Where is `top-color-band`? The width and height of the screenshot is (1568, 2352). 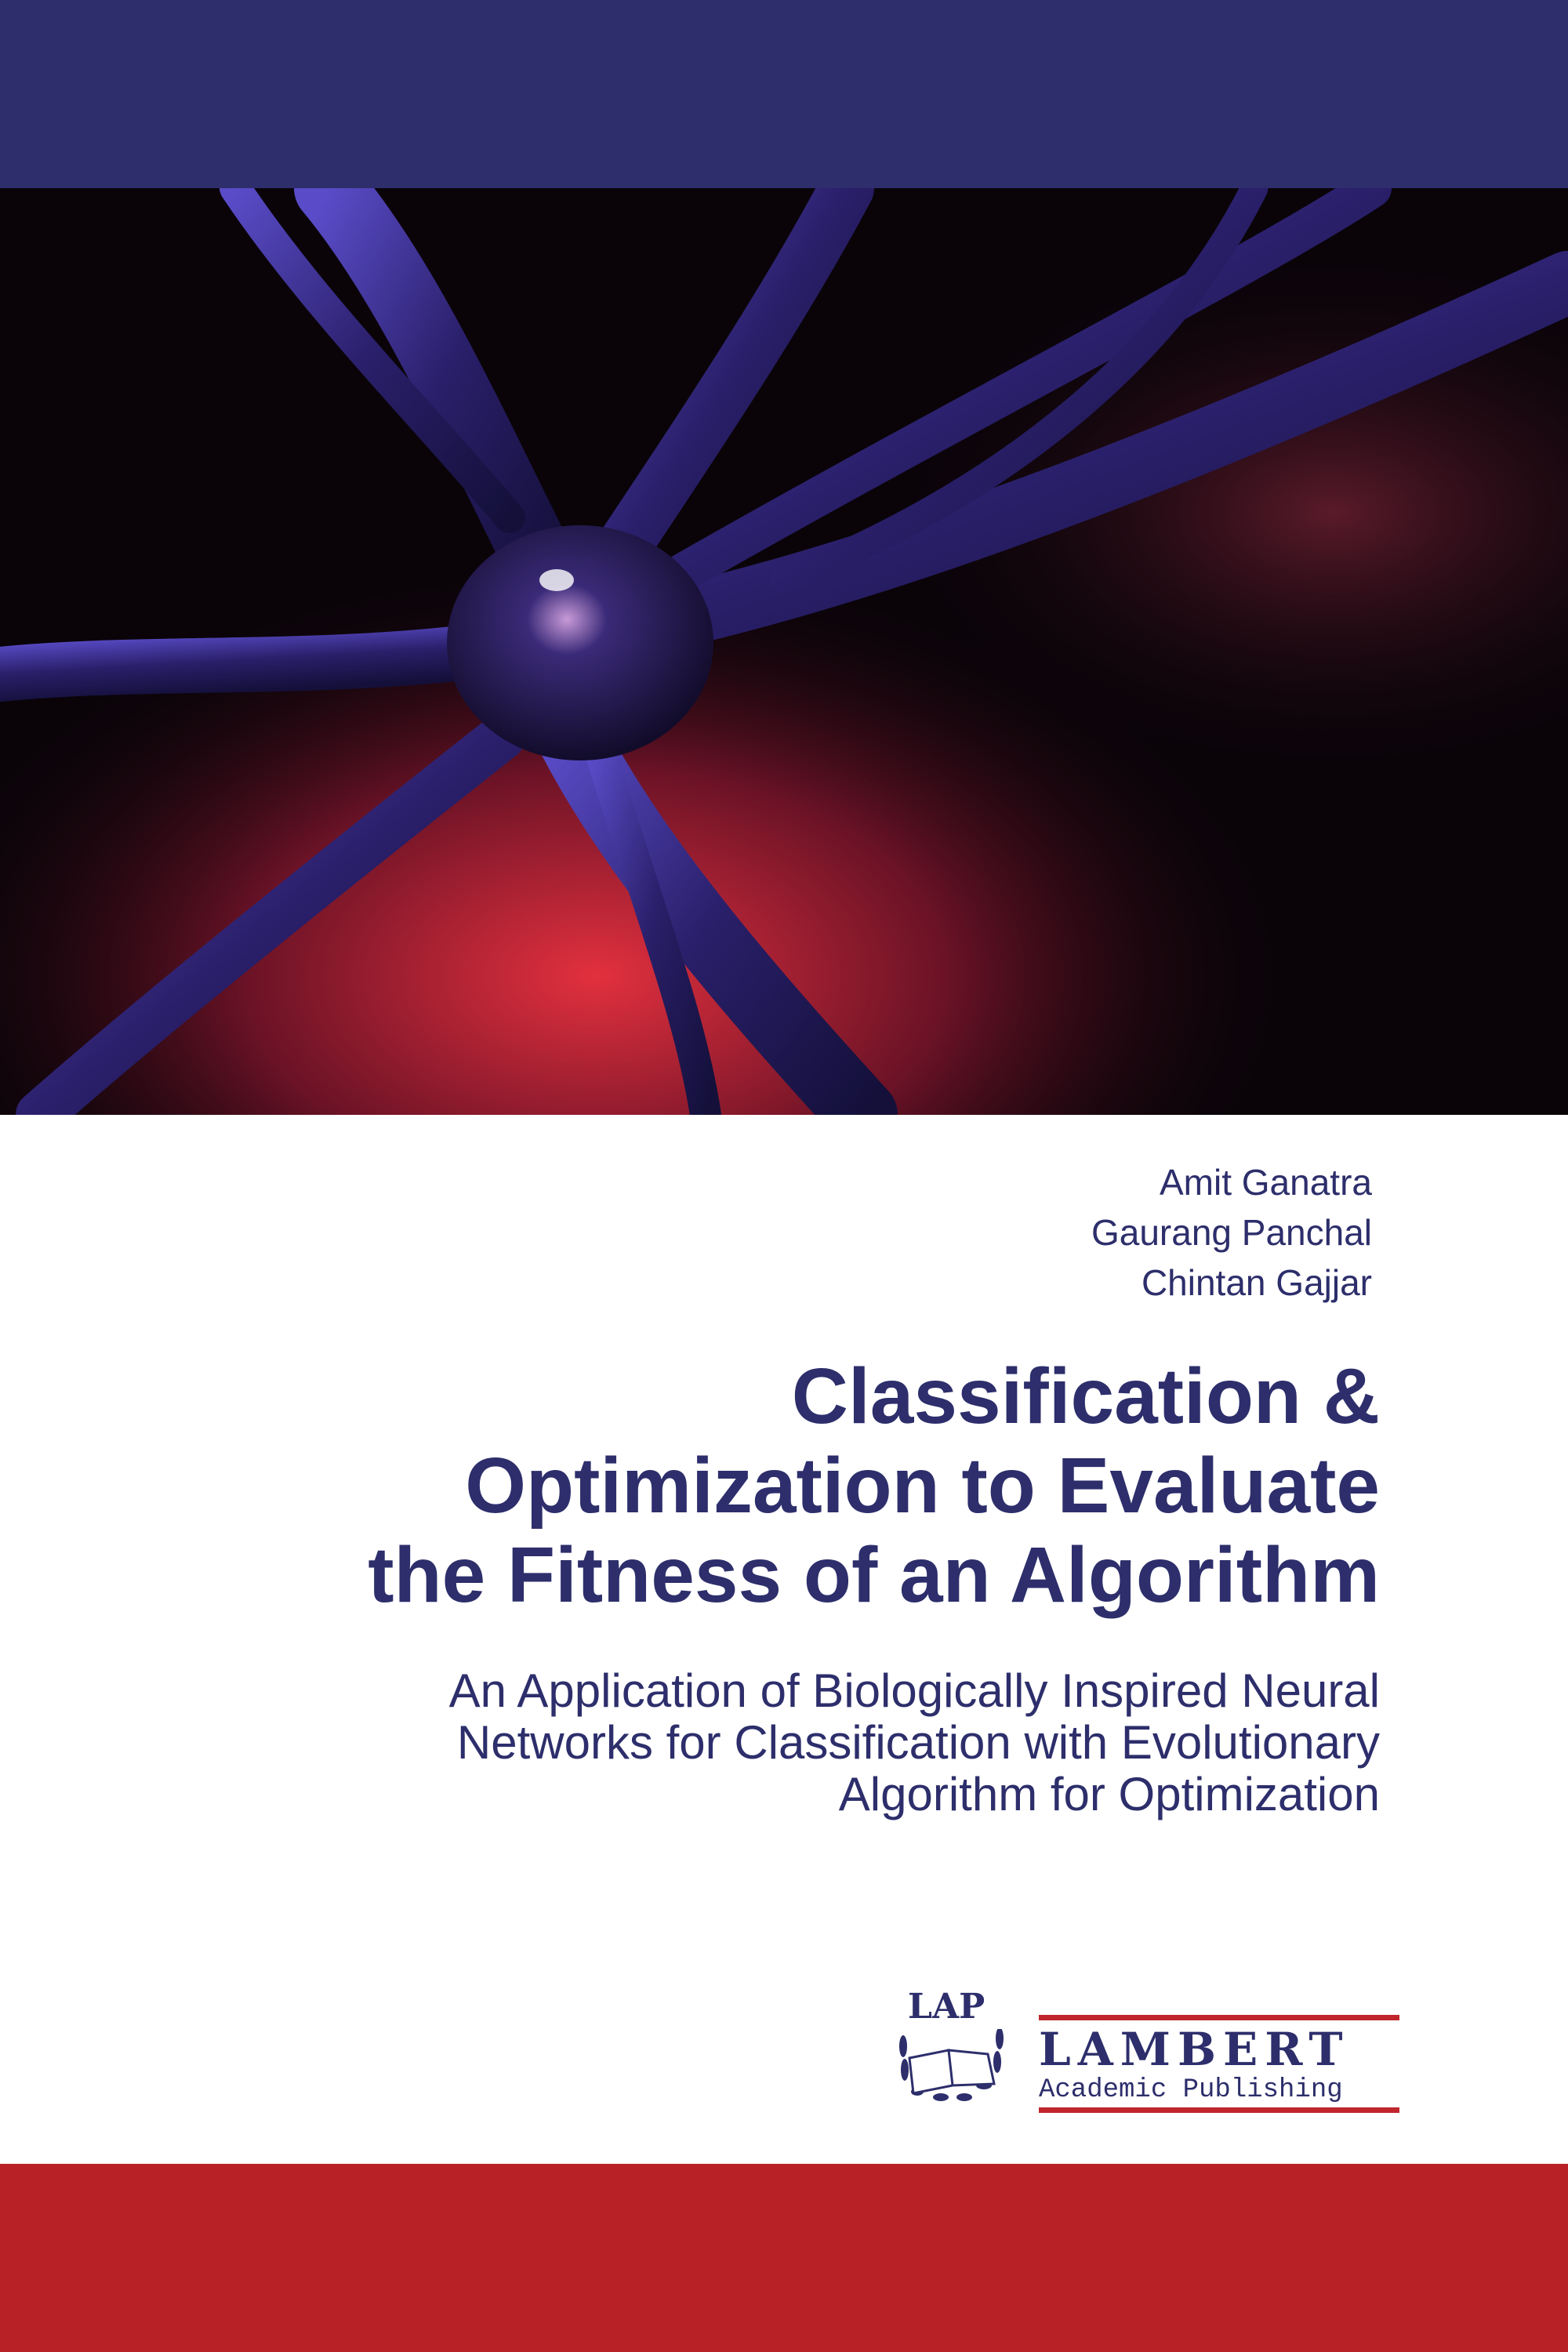 top-color-band is located at coordinates (784, 94).